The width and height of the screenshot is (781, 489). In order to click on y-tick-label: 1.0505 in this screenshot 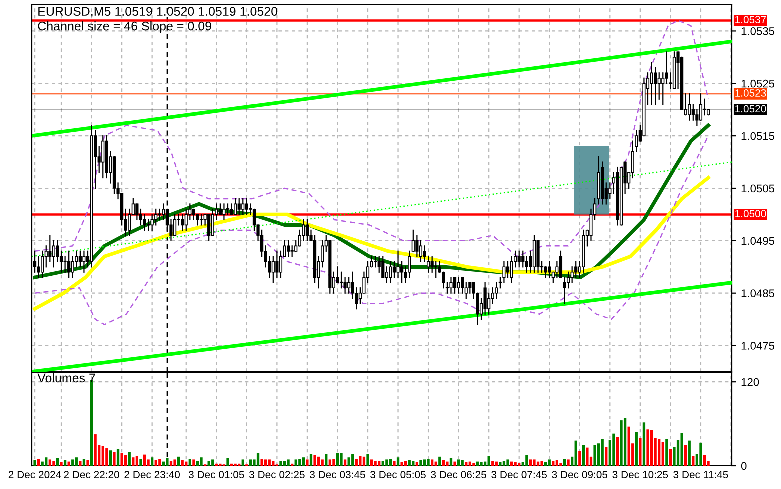, I will do `click(758, 188)`.